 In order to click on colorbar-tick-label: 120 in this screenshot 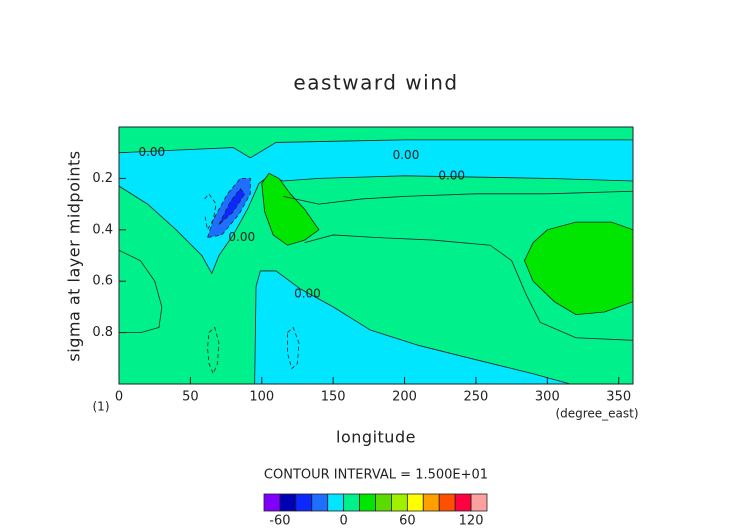, I will do `click(471, 521)`.